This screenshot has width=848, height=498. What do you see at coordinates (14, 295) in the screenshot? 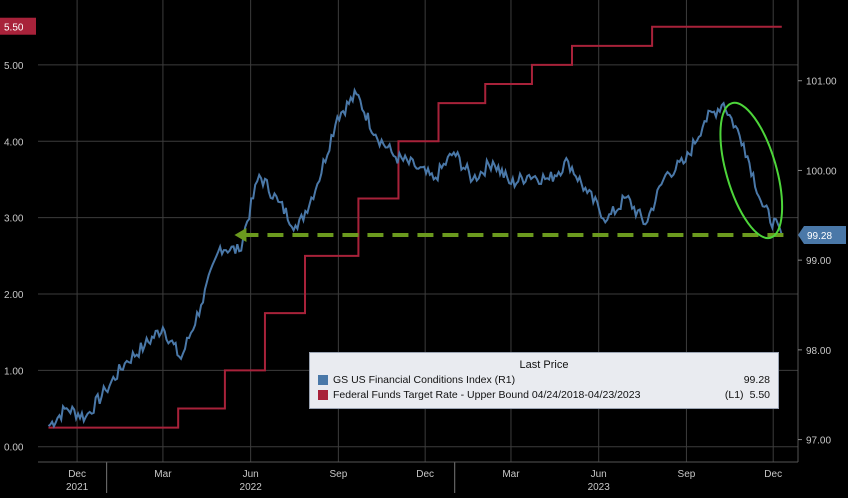
I see `left-axis-tick-label: 2.00` at bounding box center [14, 295].